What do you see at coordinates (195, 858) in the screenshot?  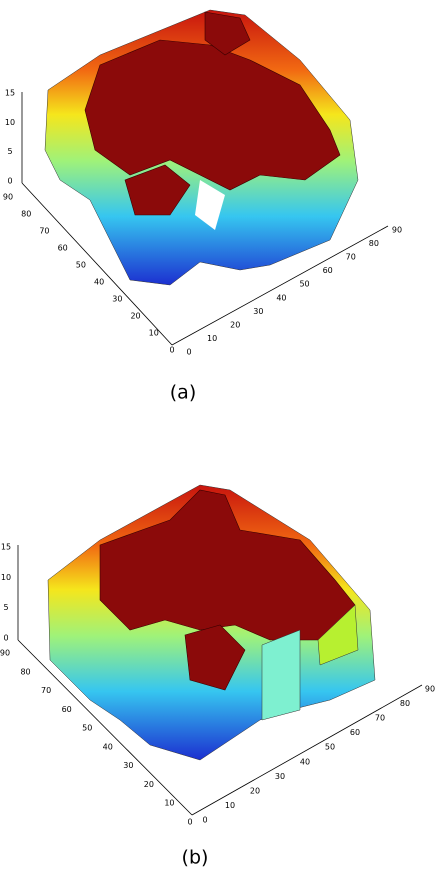 I see `caption: (b)` at bounding box center [195, 858].